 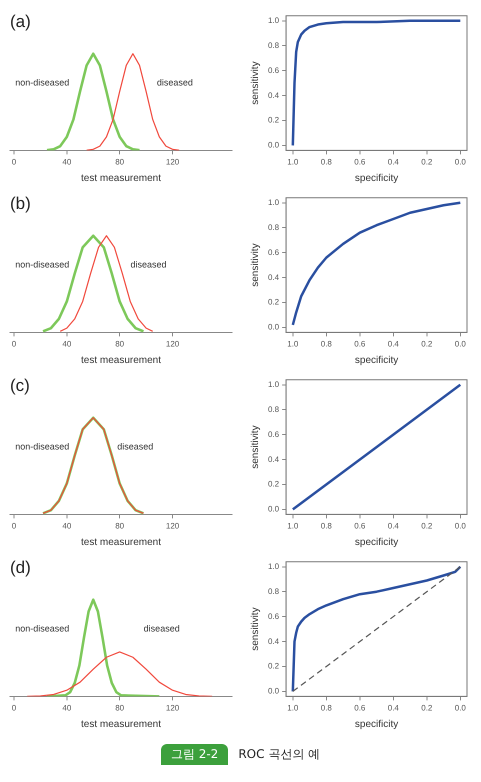 I want to click on chart-title: (d), so click(x=20, y=567).